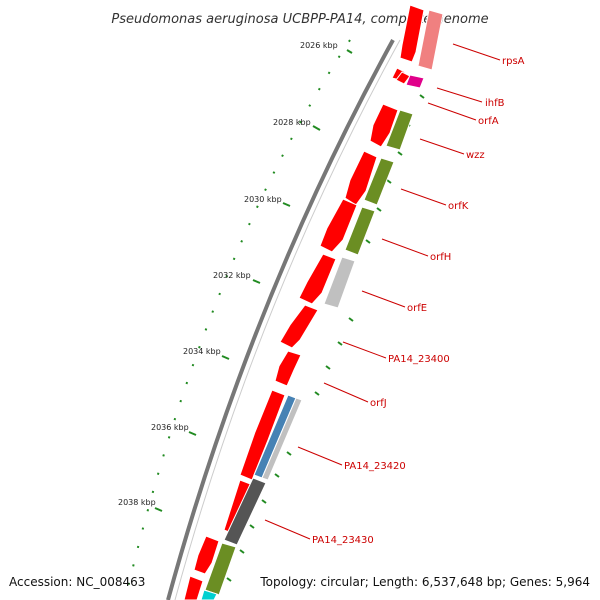 Image resolution: width=600 pixels, height=600 pixels. Describe the element at coordinates (316, 128) in the screenshot. I see `tick-2028` at that location.